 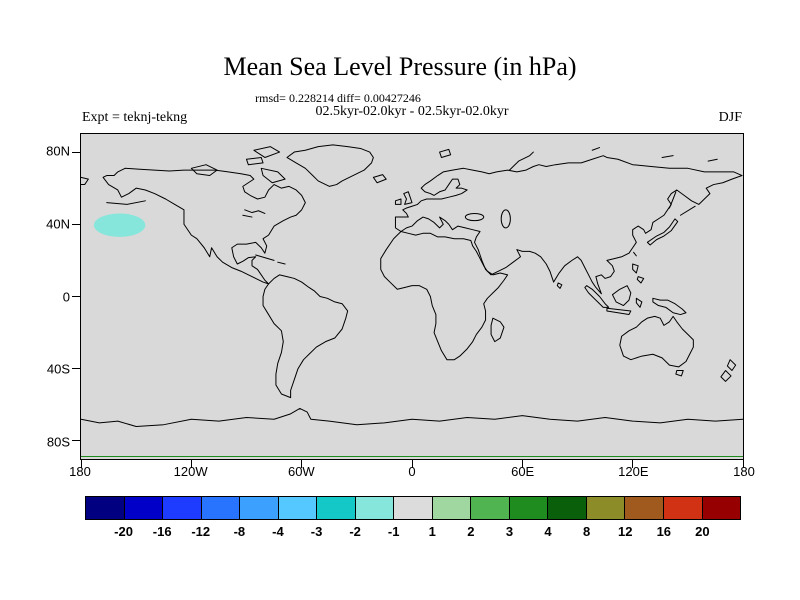 What do you see at coordinates (316, 531) in the screenshot?
I see `colorbar-label: -3` at bounding box center [316, 531].